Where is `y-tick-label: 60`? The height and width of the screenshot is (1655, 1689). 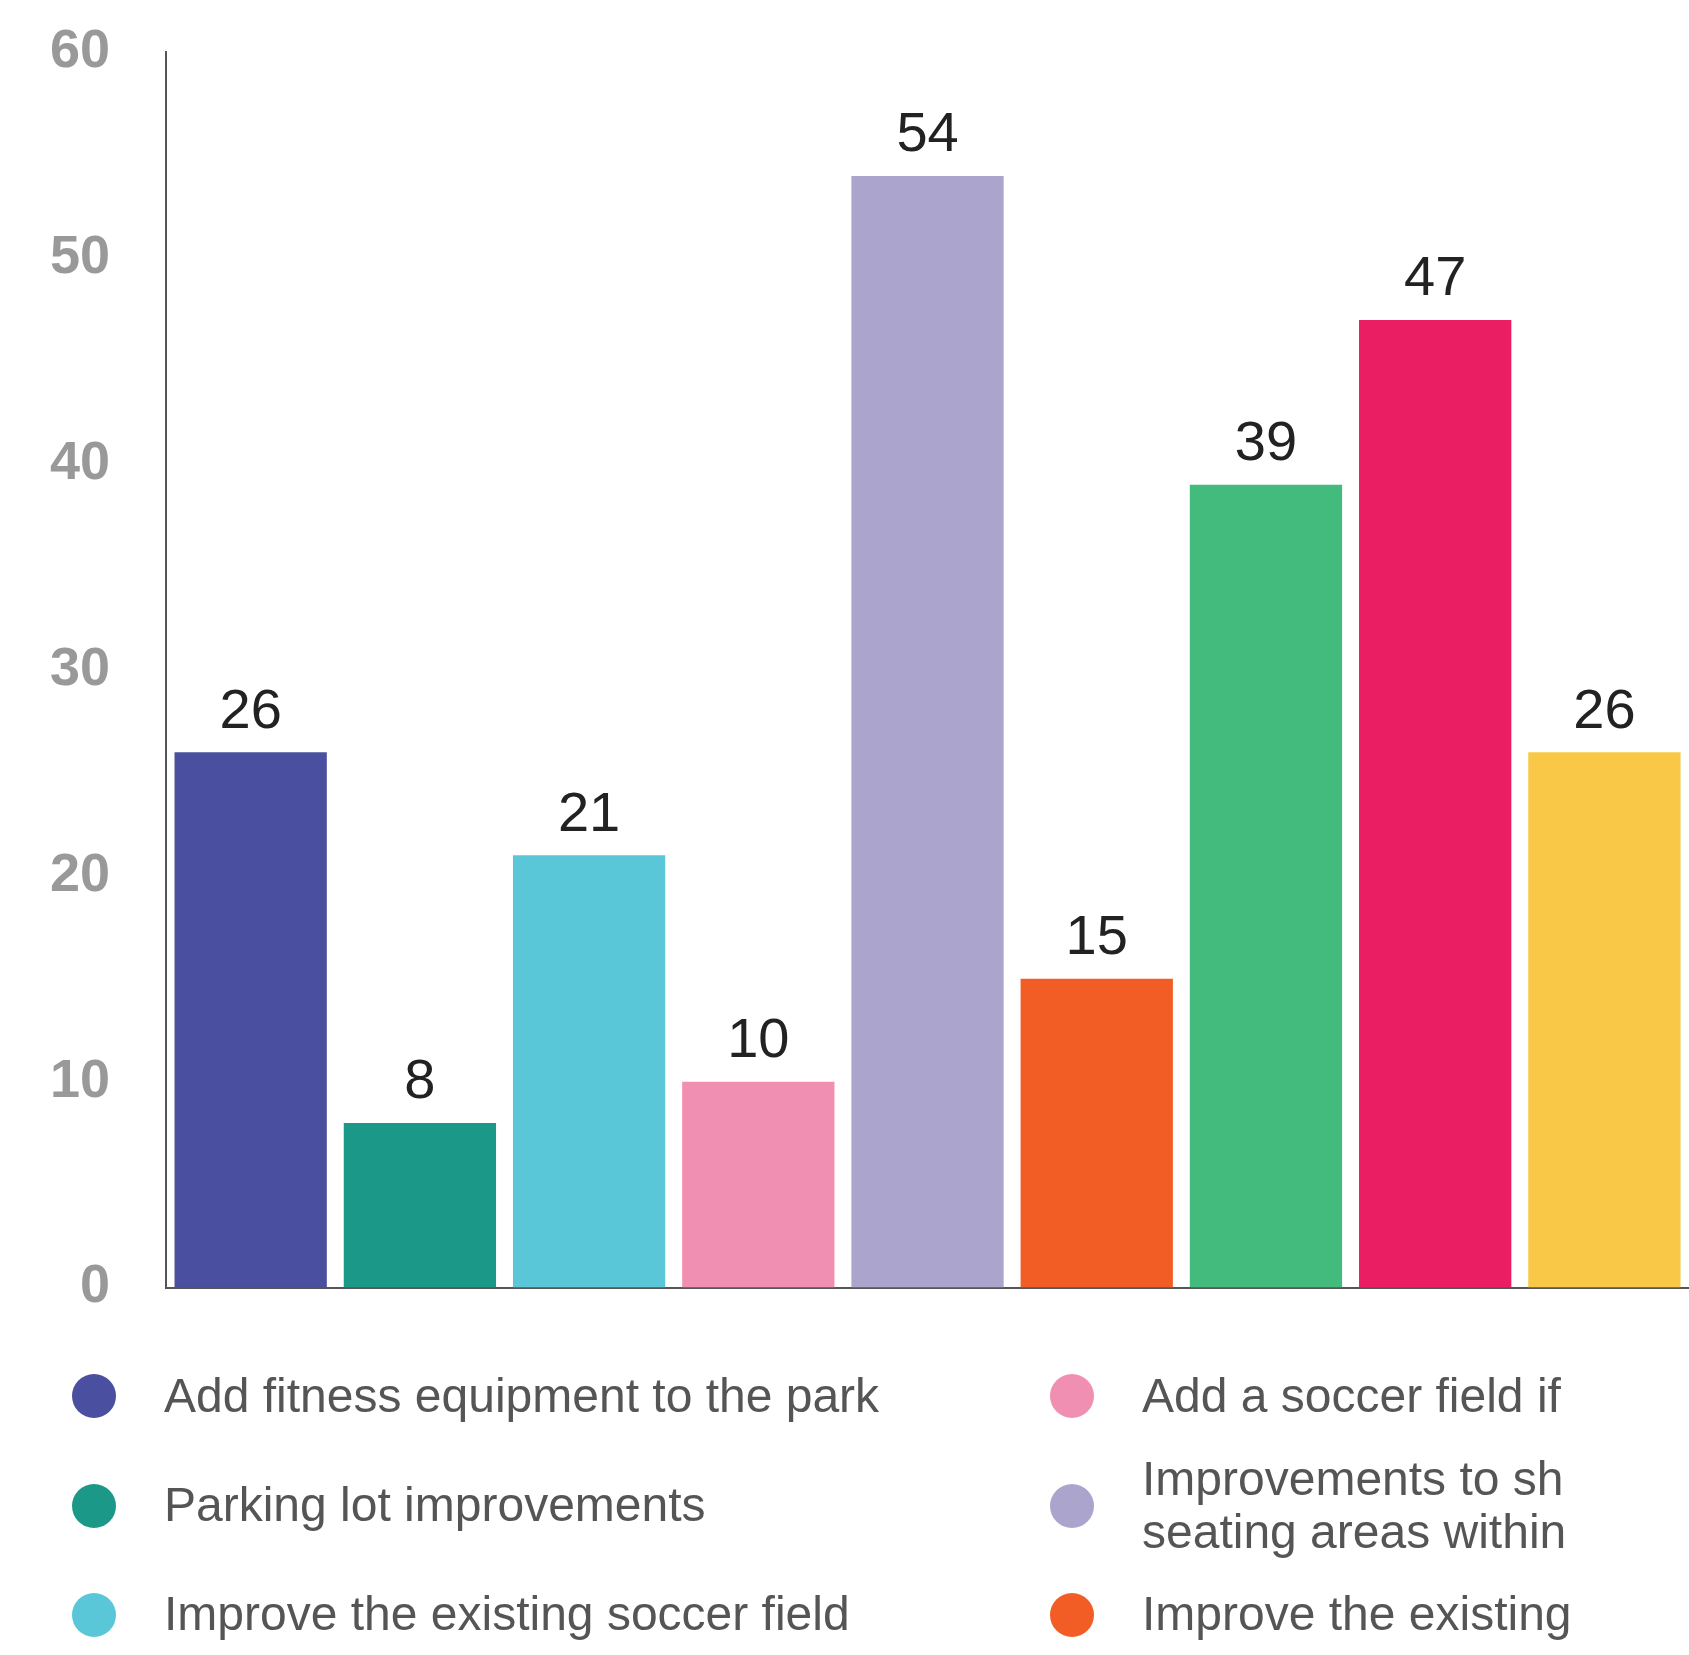 y-tick-label: 60 is located at coordinates (80, 48).